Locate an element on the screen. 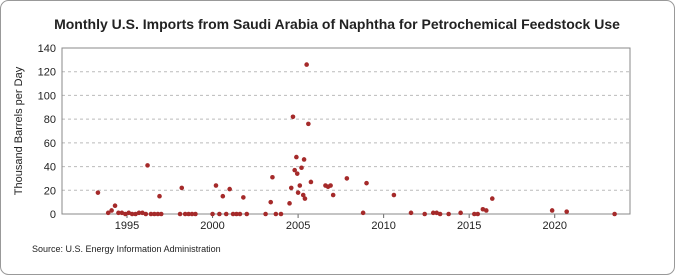 This screenshot has width=675, height=280. y-tick-label: 0 is located at coordinates (53, 215).